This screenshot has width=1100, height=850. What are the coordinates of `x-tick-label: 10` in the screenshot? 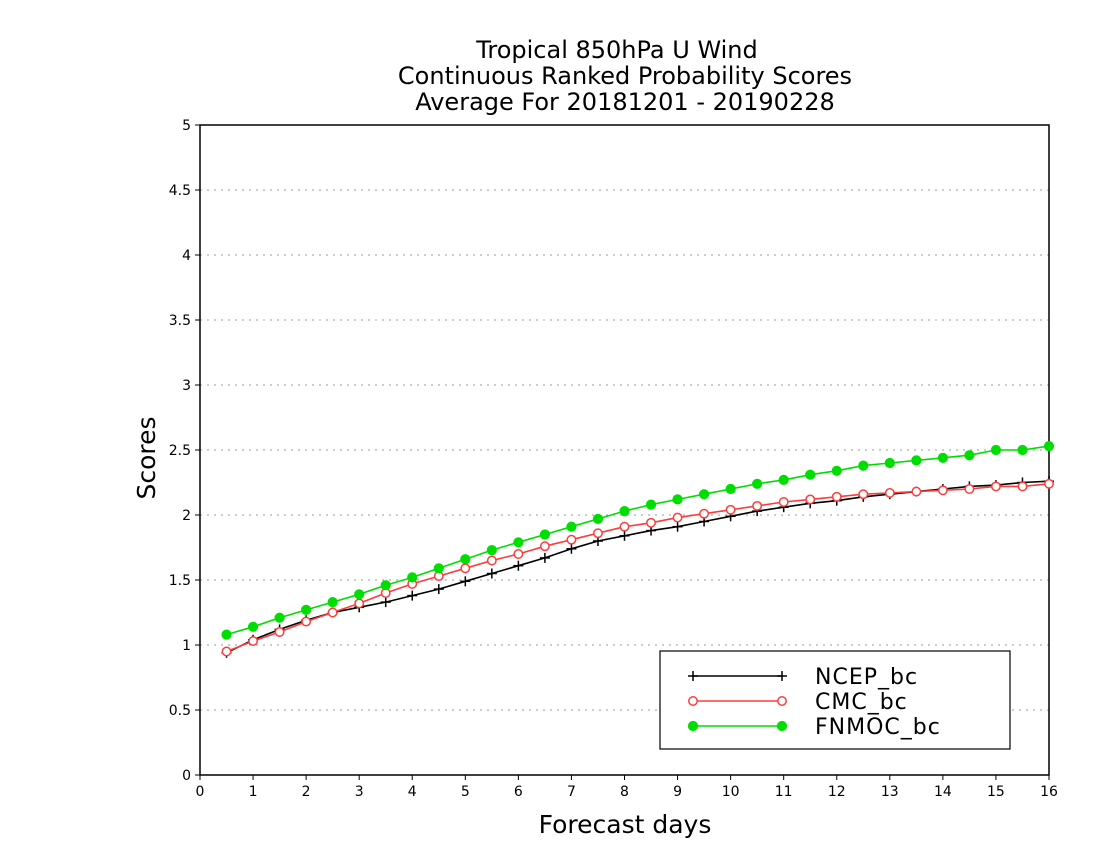 It's located at (731, 792).